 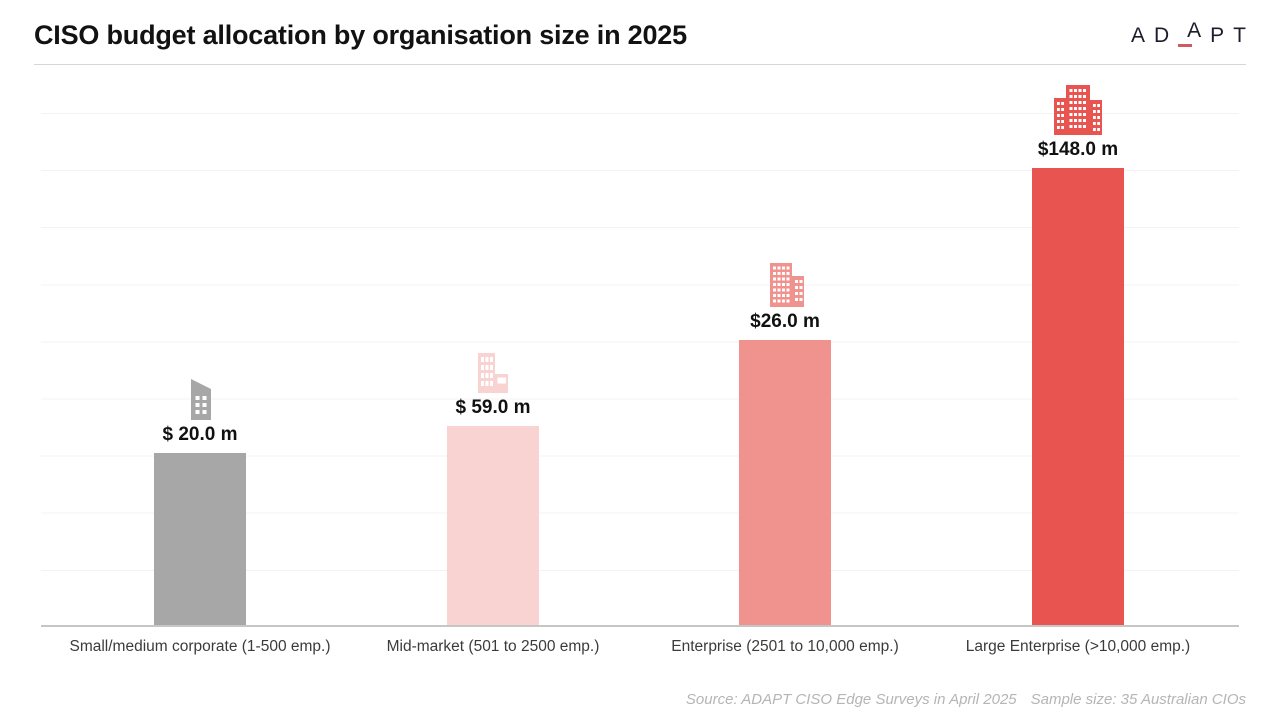 I want to click on x-axis-label: Enterprise (2501 to 10,000 emp.), so click(x=785, y=646).